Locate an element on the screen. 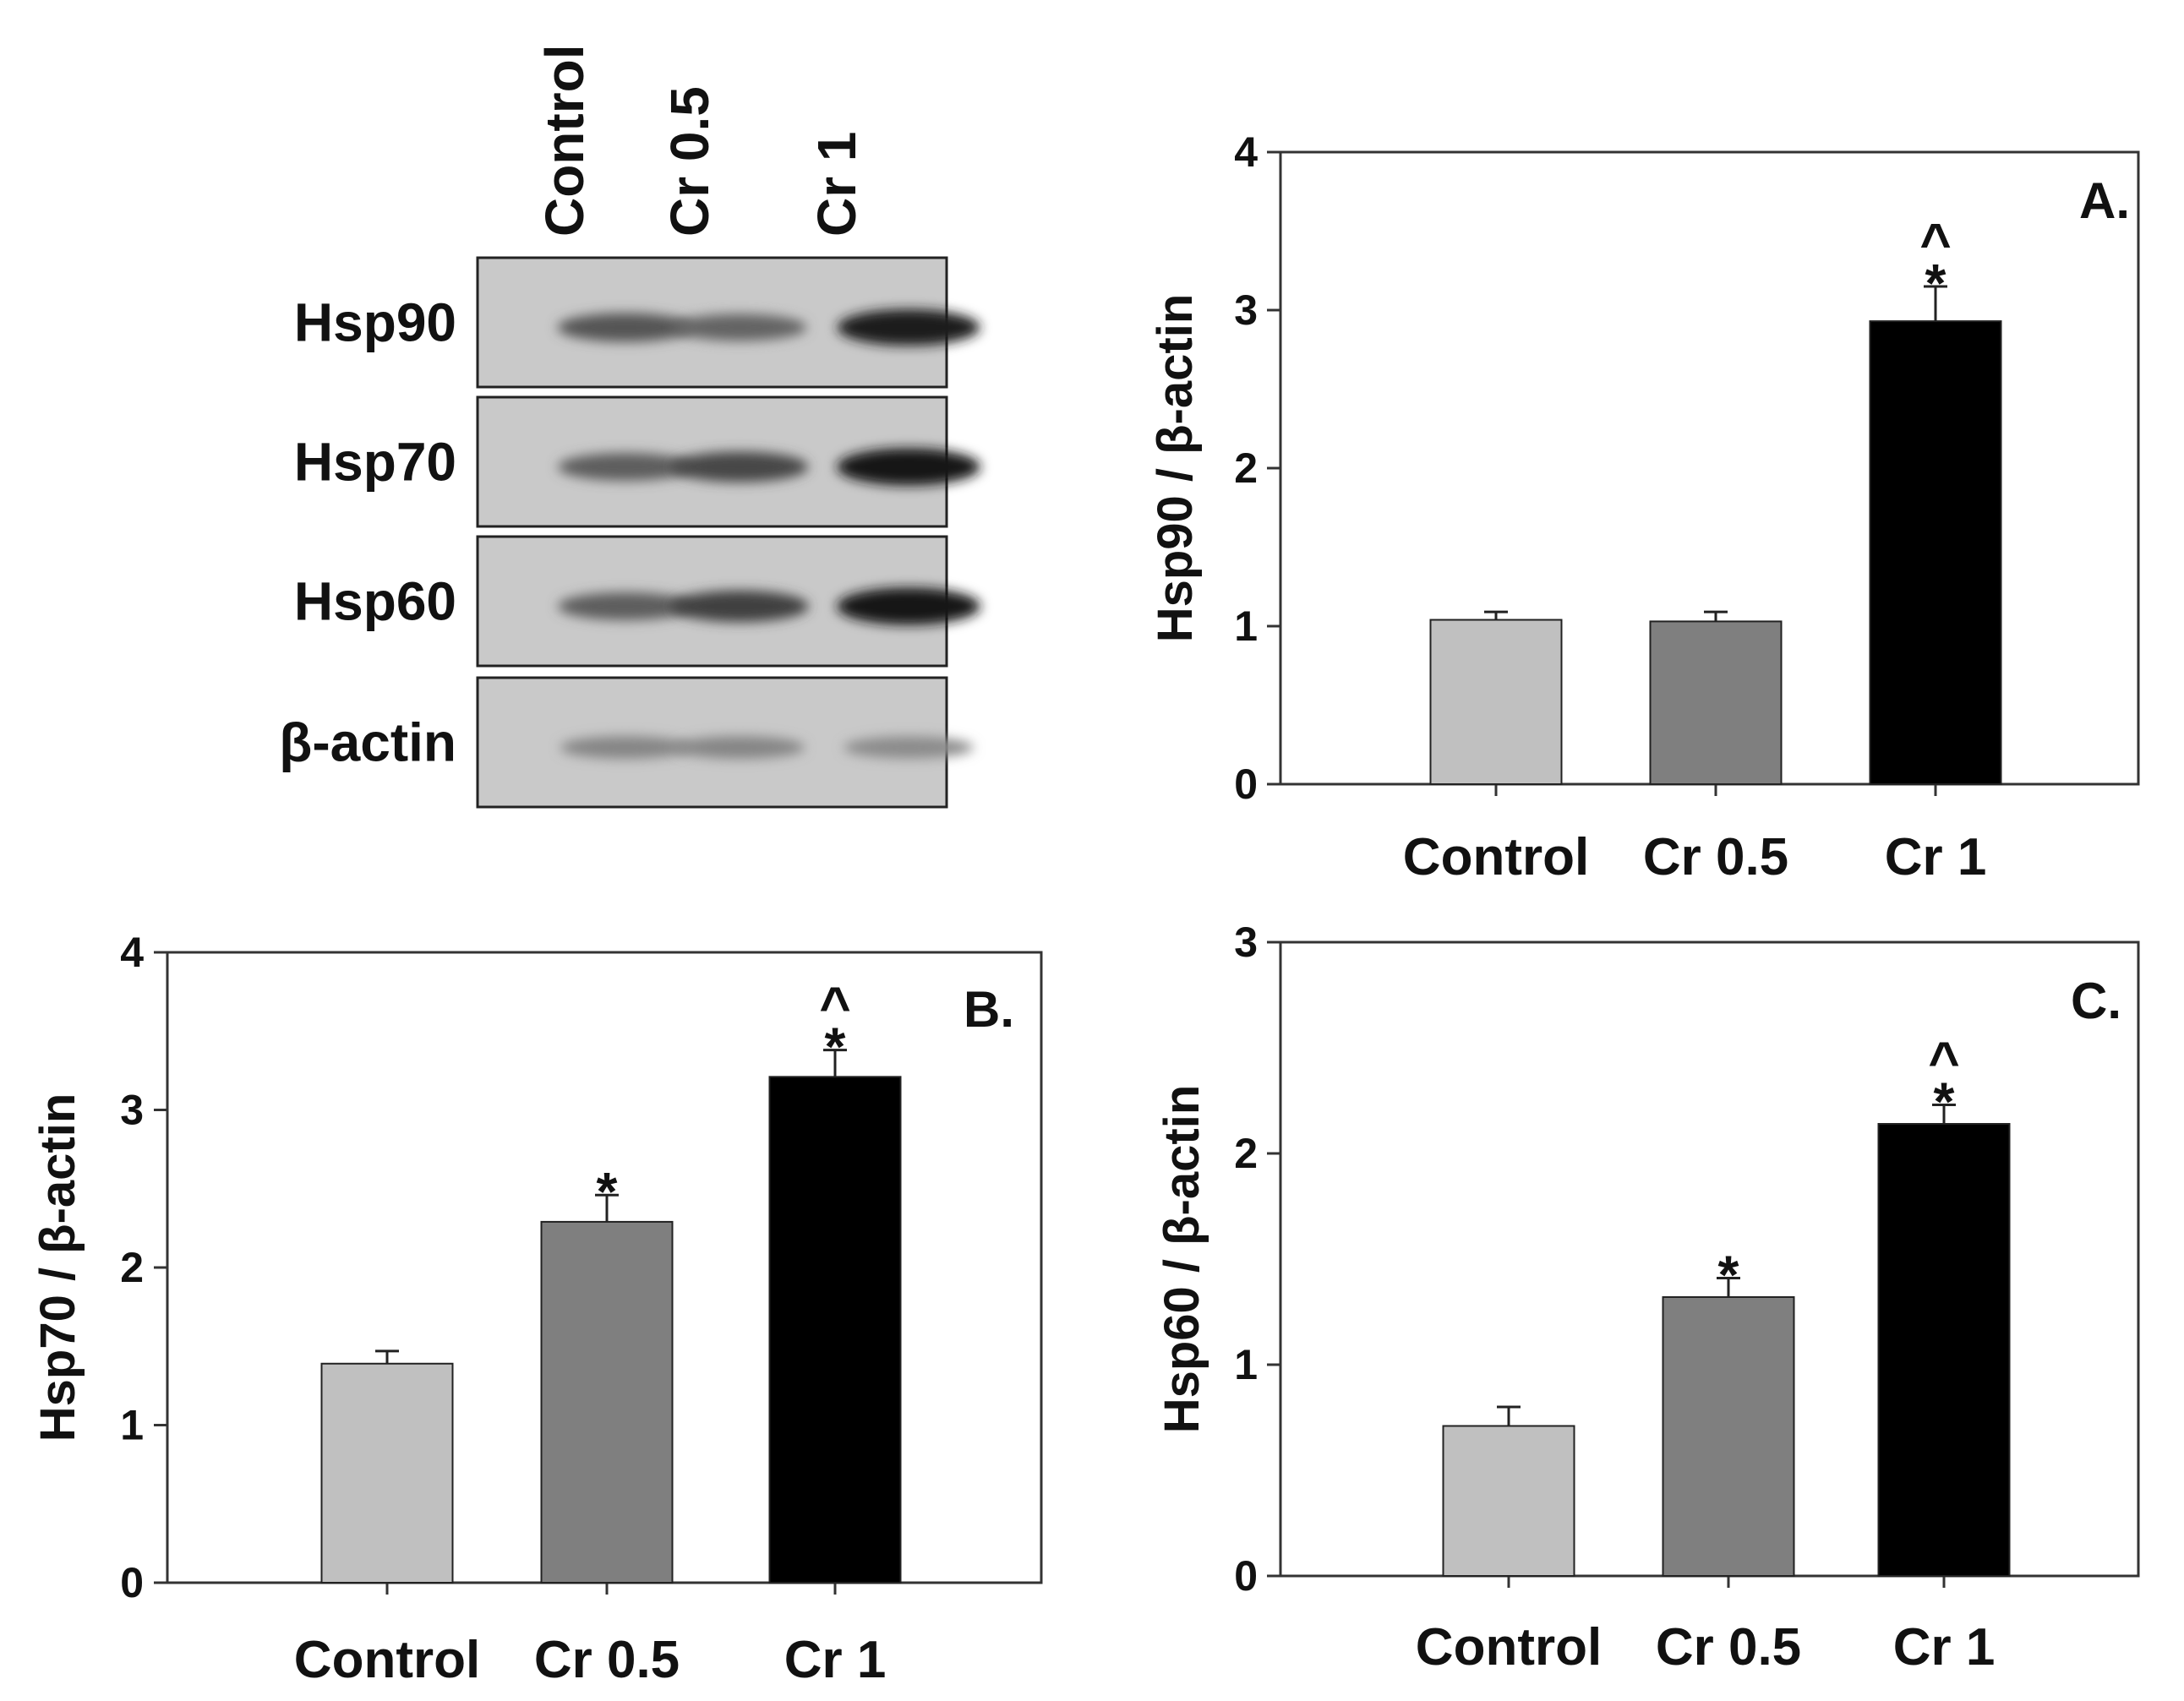 This screenshot has width=2184, height=1701. blot-row-label: Hsp90 is located at coordinates (375, 322).